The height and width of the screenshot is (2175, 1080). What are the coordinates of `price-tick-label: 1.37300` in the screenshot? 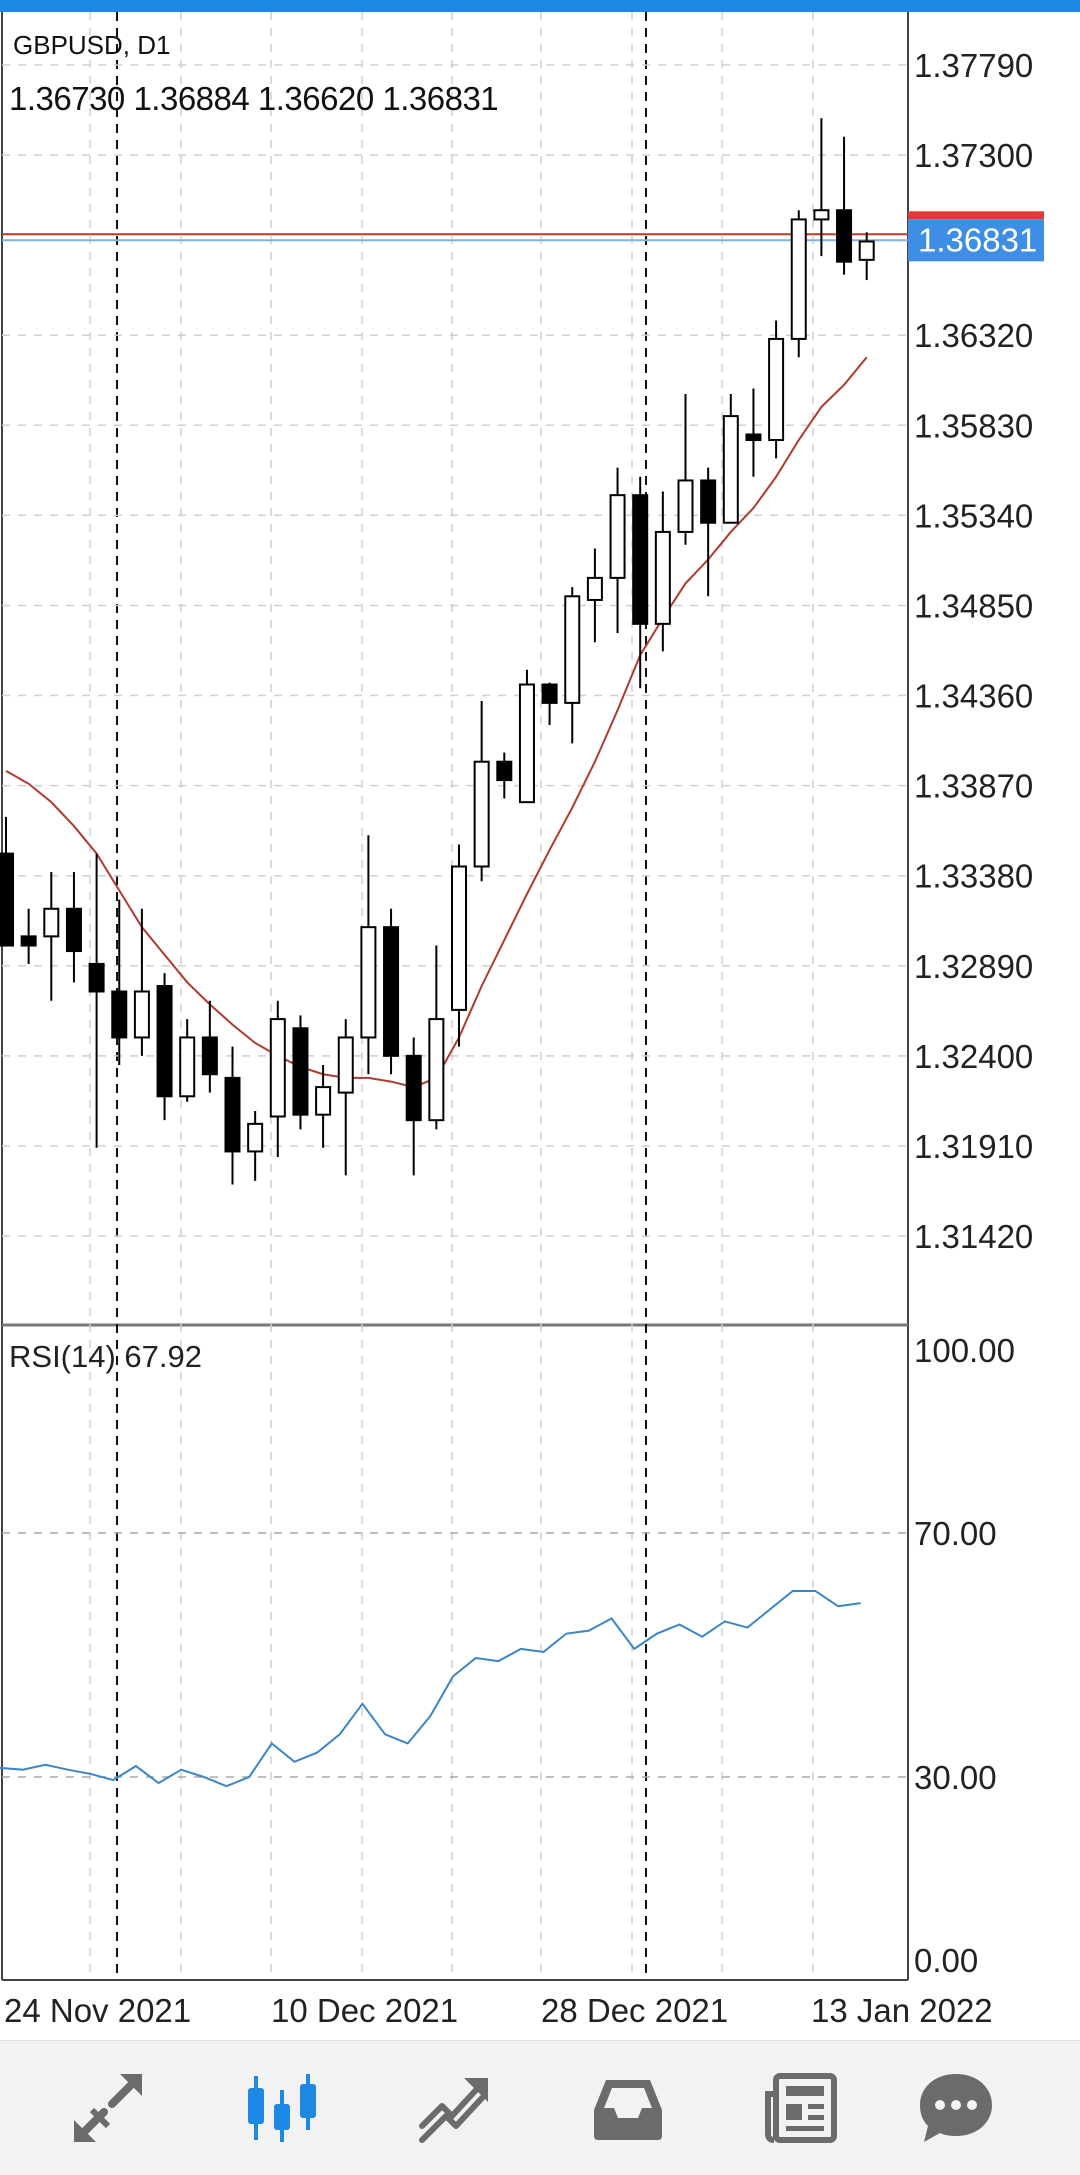 It's located at (973, 155).